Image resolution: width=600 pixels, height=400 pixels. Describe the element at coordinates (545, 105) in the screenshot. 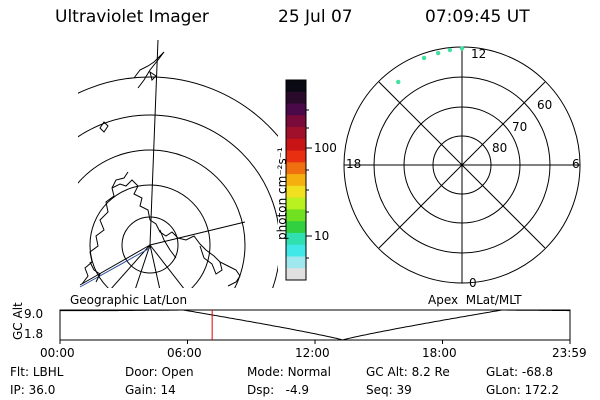

I see `mlat-label-60: 60` at that location.